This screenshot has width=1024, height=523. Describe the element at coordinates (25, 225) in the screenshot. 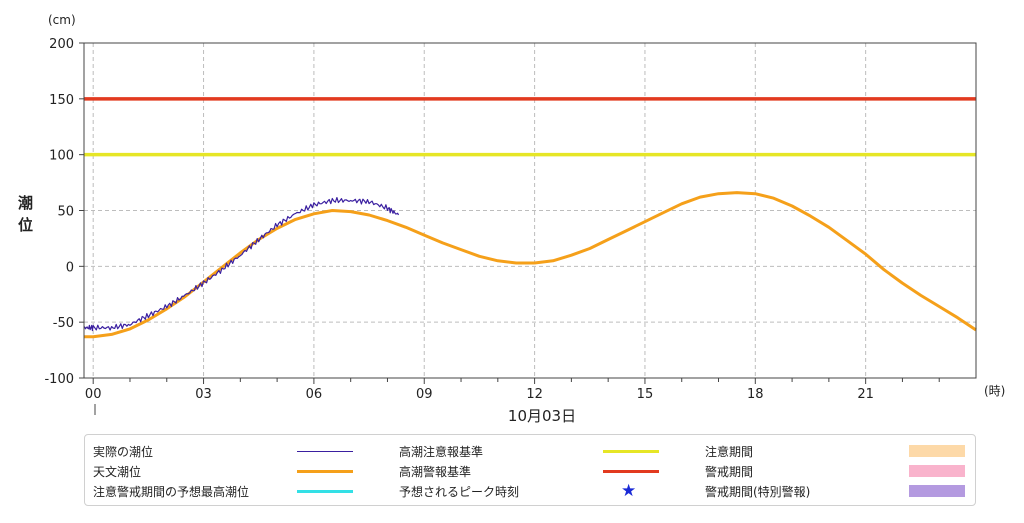

I see `y-axis-title-char-2: 位` at that location.